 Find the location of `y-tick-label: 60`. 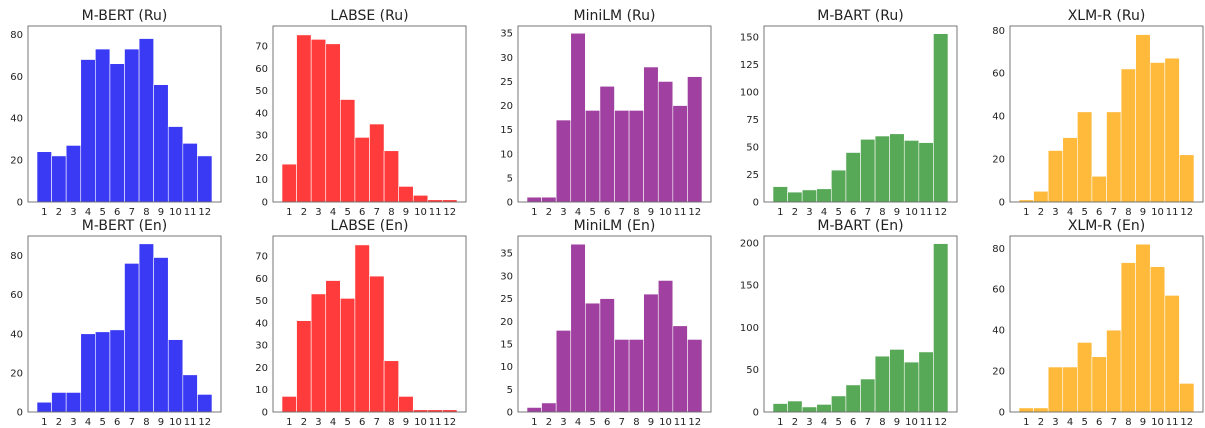

y-tick-label: 60 is located at coordinates (998, 290).